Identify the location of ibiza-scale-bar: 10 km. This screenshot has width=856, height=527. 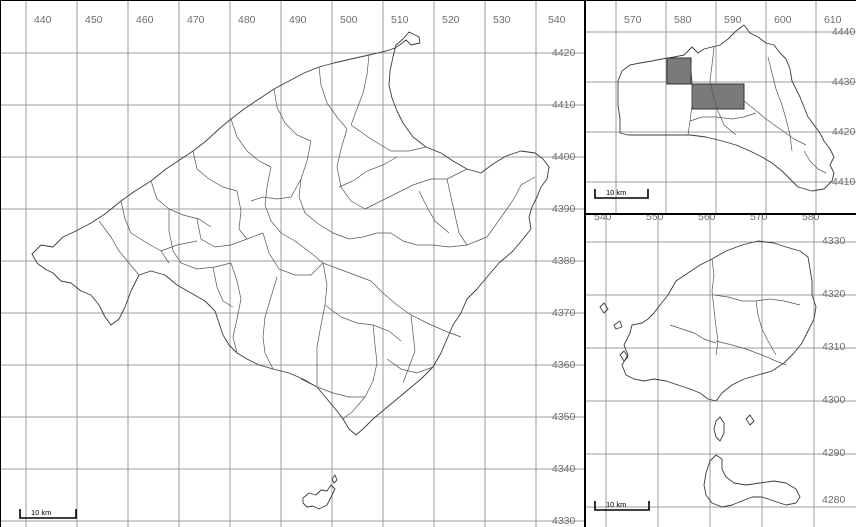
(622, 505).